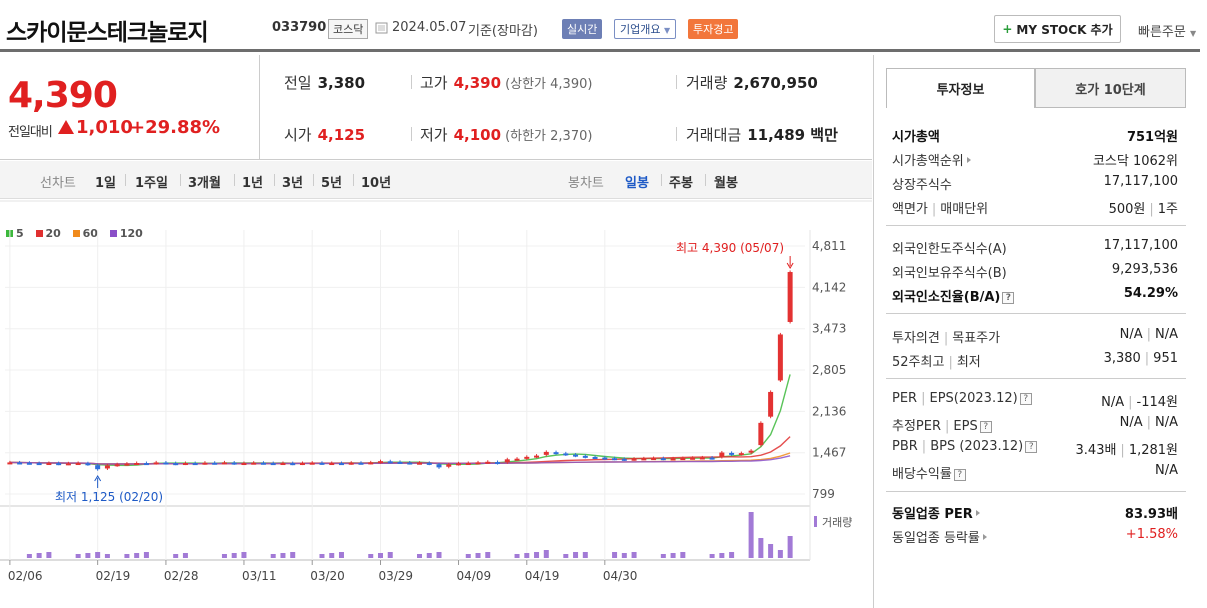 This screenshot has height=608, width=1207. Describe the element at coordinates (936, 362) in the screenshot. I see `w52-label: 52주최고 | 최저` at that location.